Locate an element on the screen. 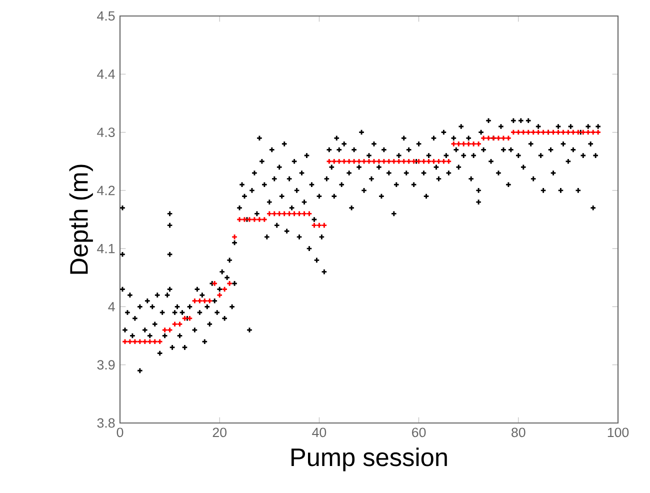 The height and width of the screenshot is (493, 650). y-tick-label: 4.4 is located at coordinates (106, 74).